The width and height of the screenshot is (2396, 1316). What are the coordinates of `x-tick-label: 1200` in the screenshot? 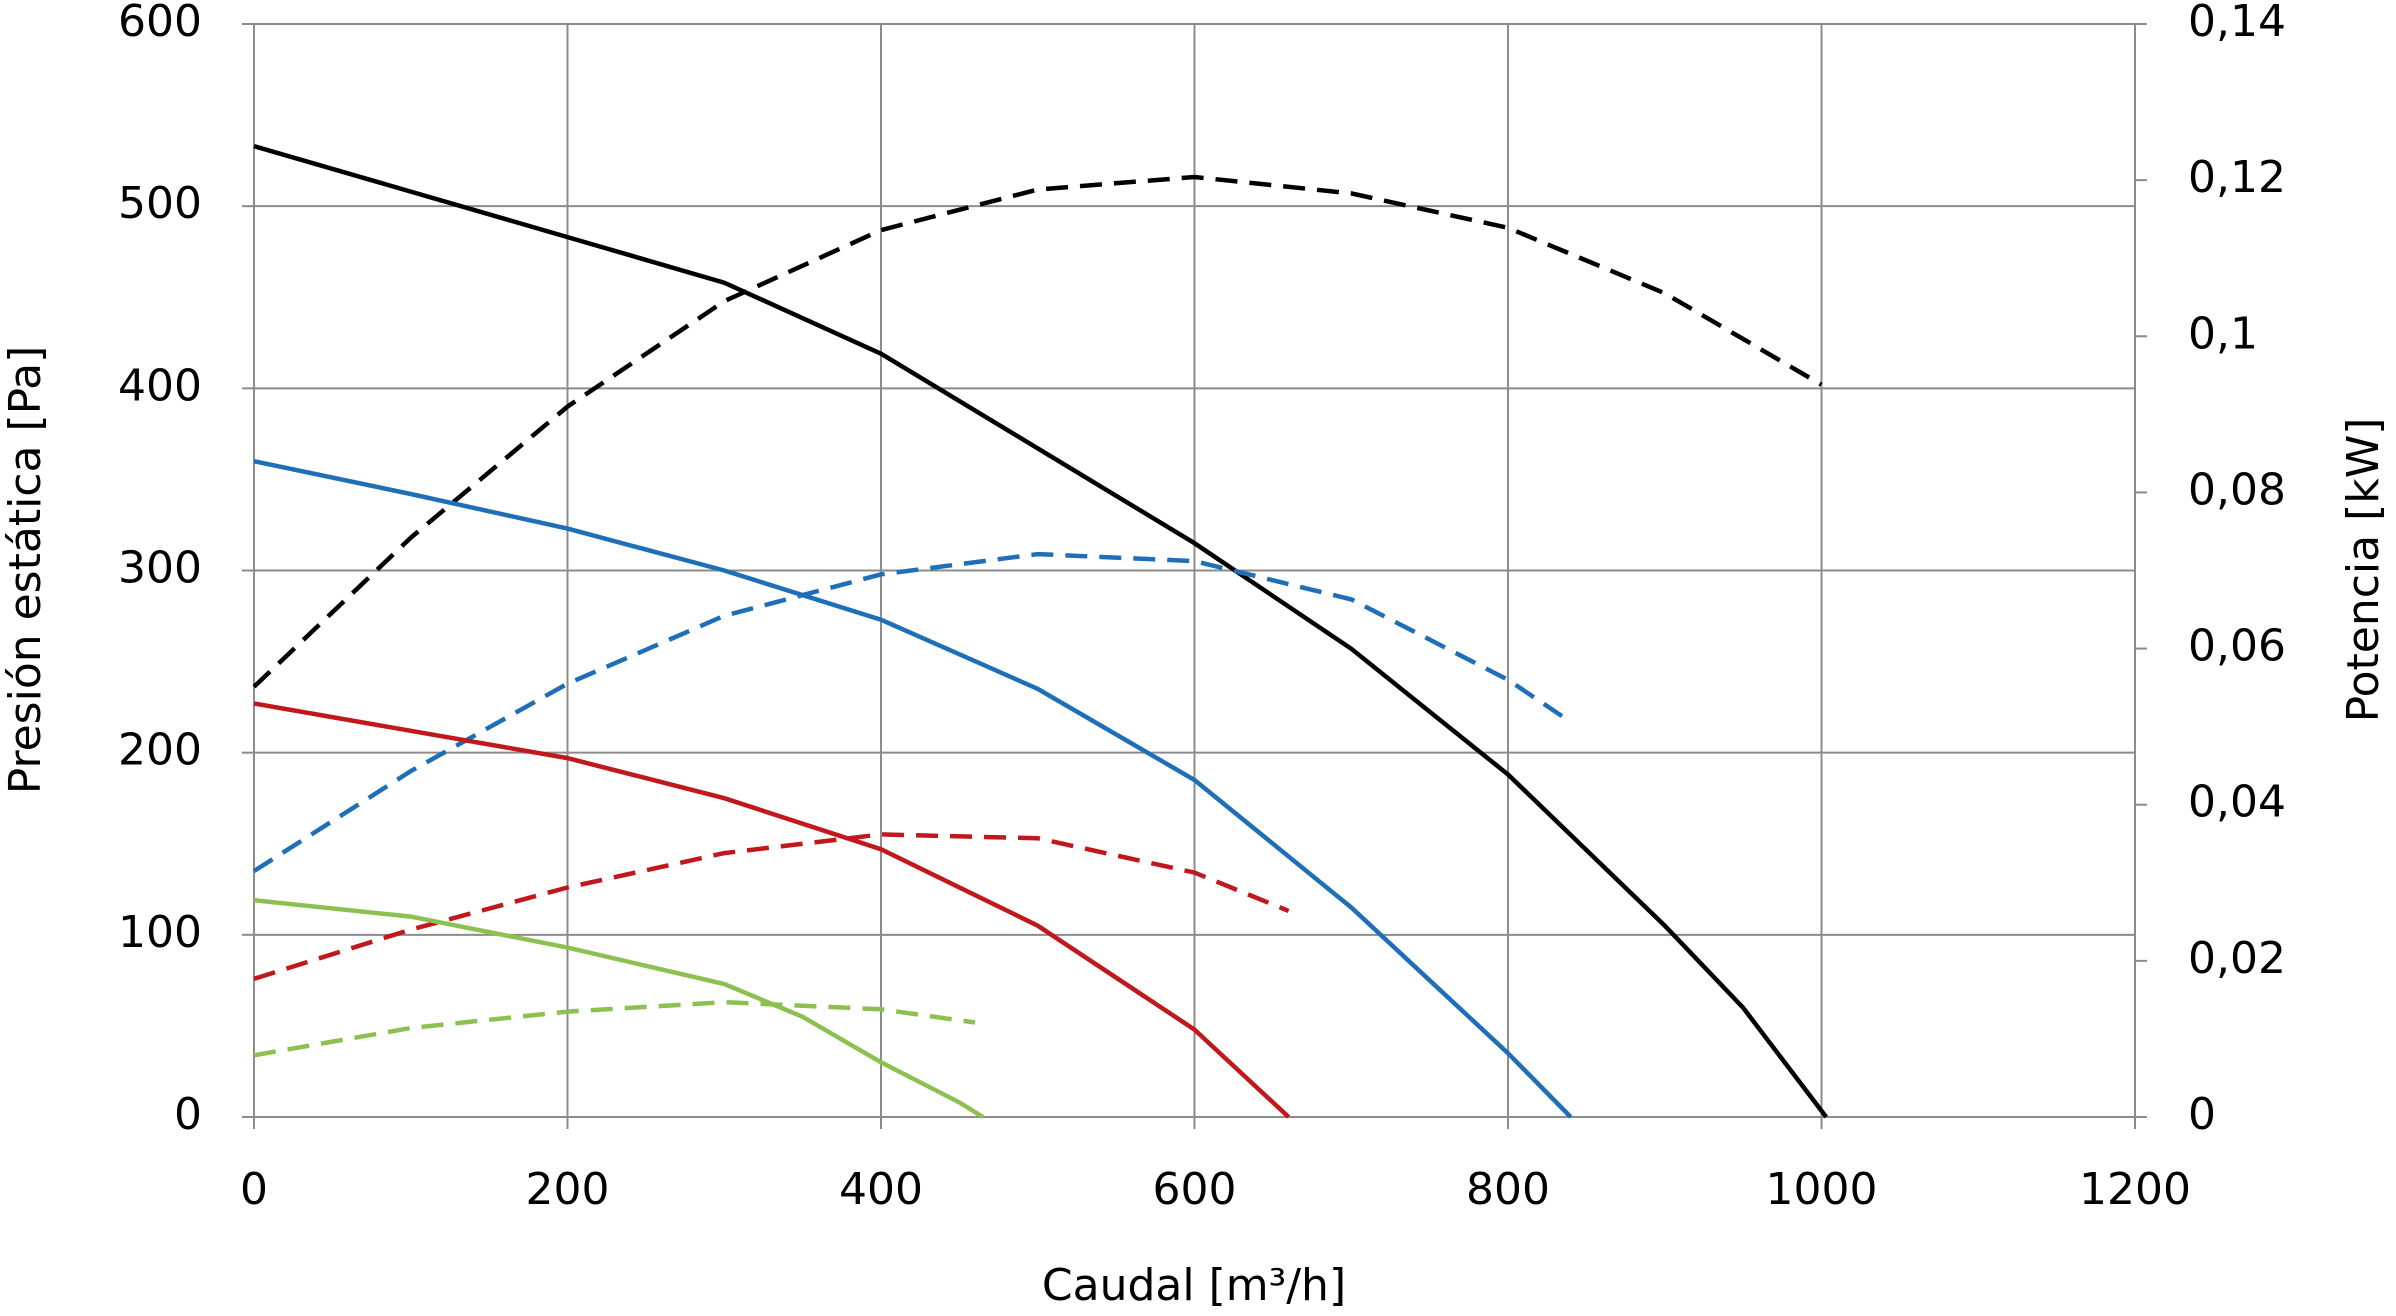 It's located at (2135, 1189).